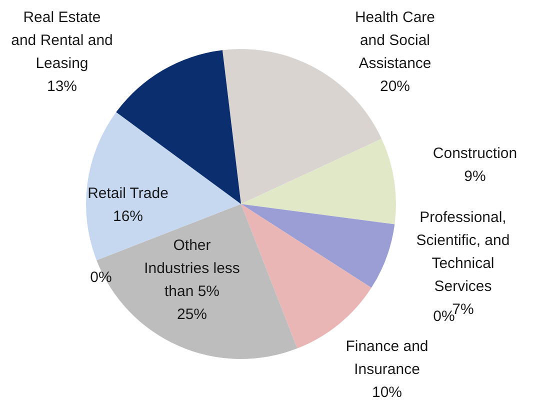 Image resolution: width=539 pixels, height=401 pixels. Describe the element at coordinates (395, 40) in the screenshot. I see `slice-label: Health Care and Social Assistance` at that location.